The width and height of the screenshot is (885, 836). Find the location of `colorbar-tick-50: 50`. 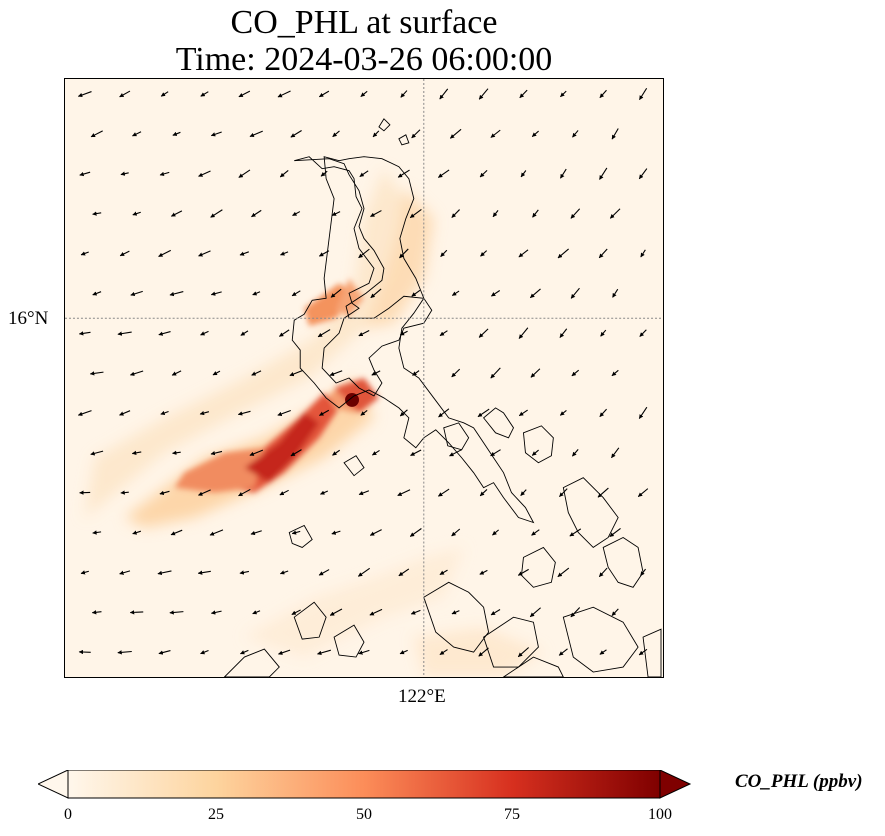

colorbar-tick-50: 50 is located at coordinates (364, 814).